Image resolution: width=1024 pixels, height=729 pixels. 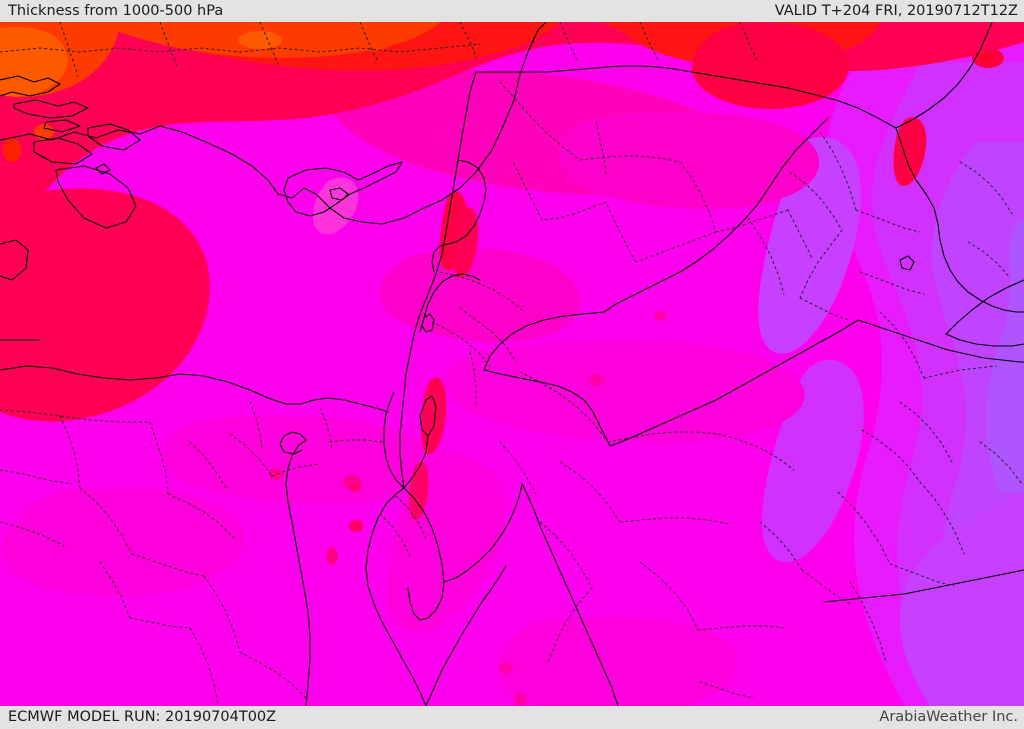 What do you see at coordinates (116, 11) in the screenshot?
I see `page-title: Thickness from 1000-500 hPa` at bounding box center [116, 11].